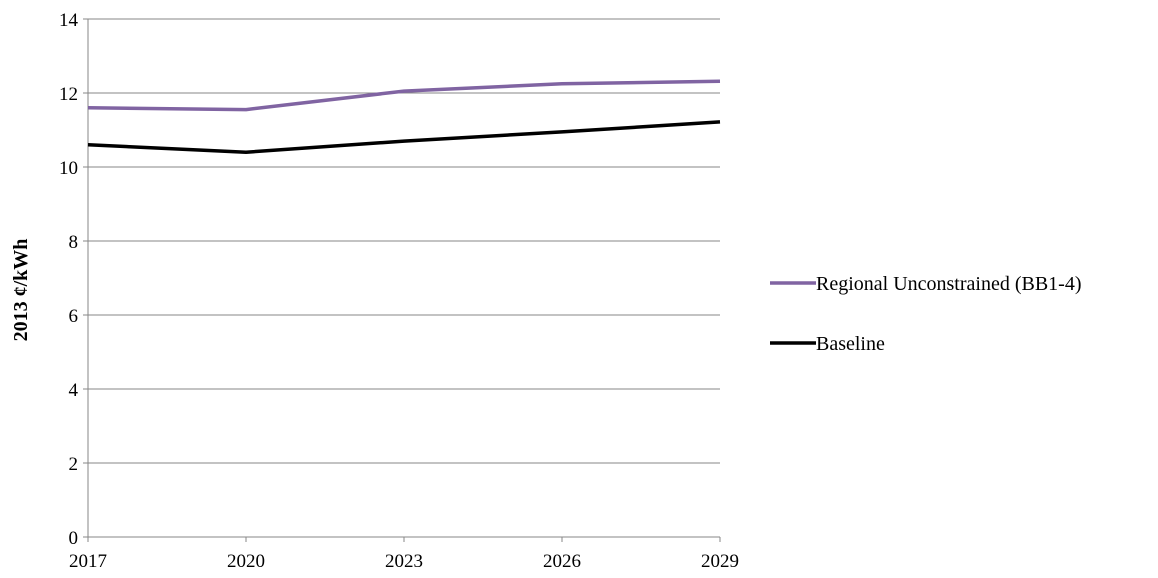 The width and height of the screenshot is (1158, 578). I want to click on y-axis-title: 2013 ¢/kWh, so click(21, 290).